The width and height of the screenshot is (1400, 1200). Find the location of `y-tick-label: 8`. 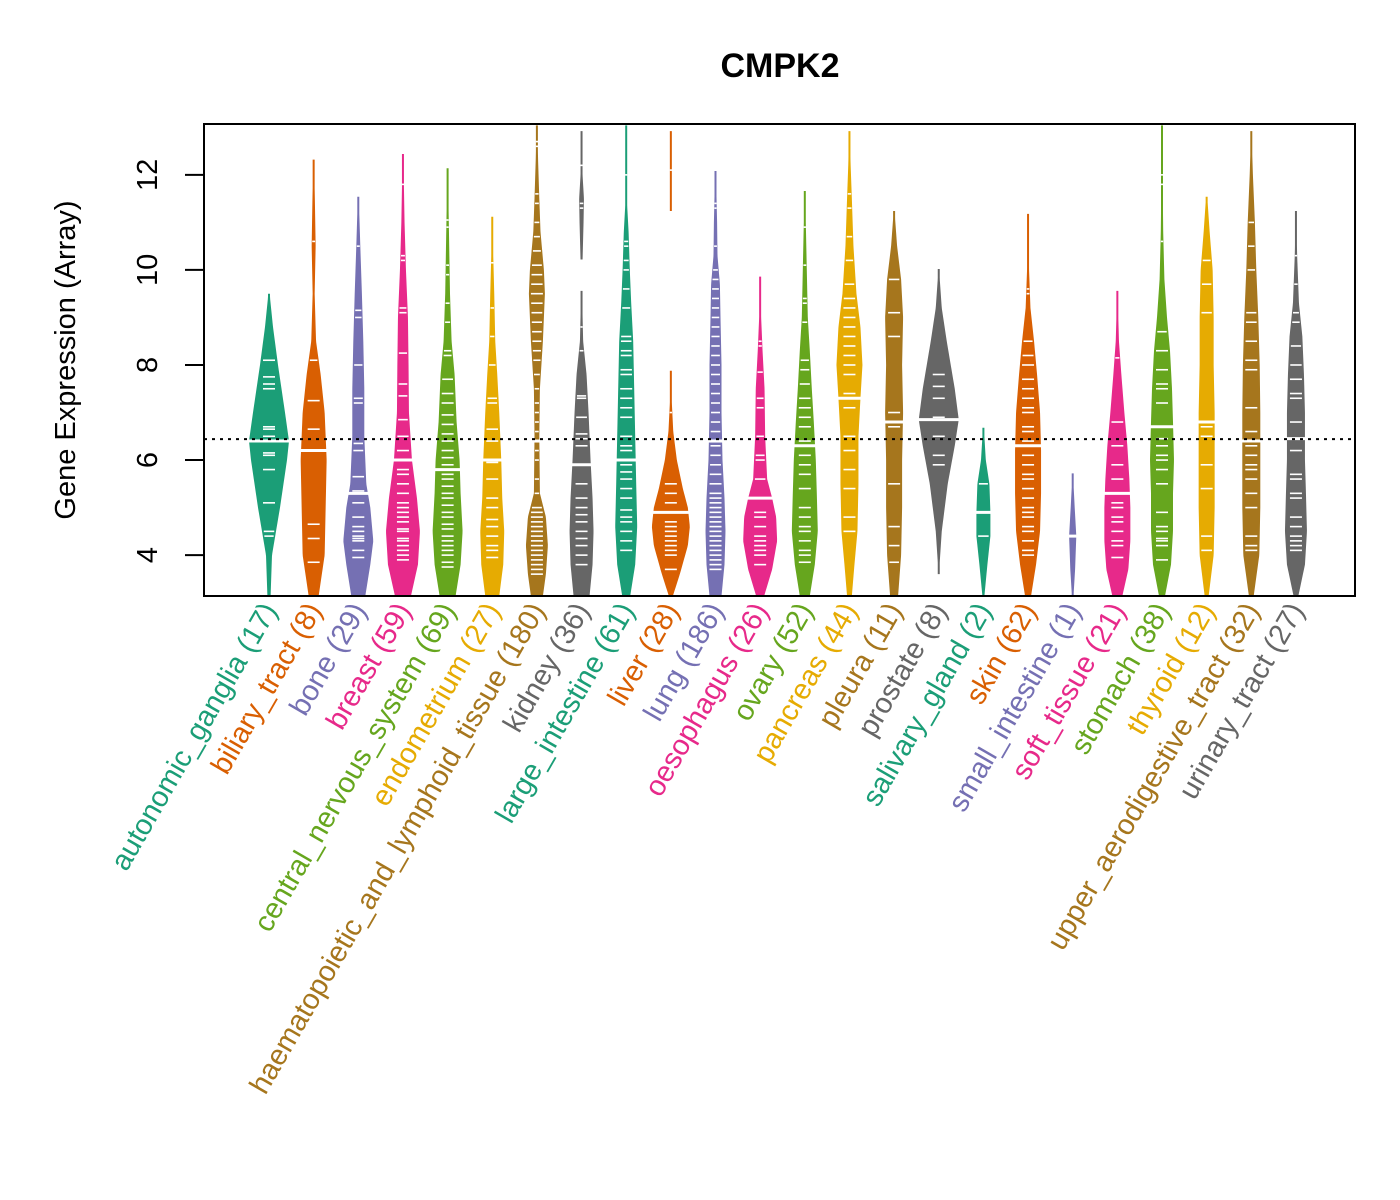

y-tick-label: 8 is located at coordinates (148, 365).